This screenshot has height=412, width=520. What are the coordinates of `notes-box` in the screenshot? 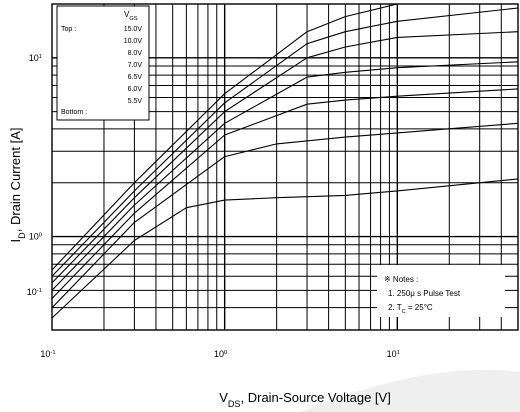 It's located at (441, 291).